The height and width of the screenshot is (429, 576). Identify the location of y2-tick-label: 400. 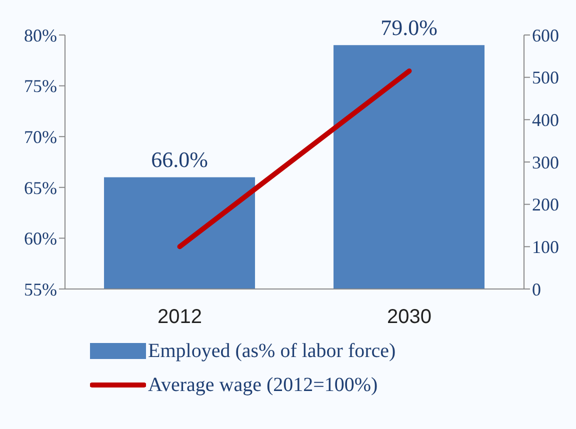
(545, 120).